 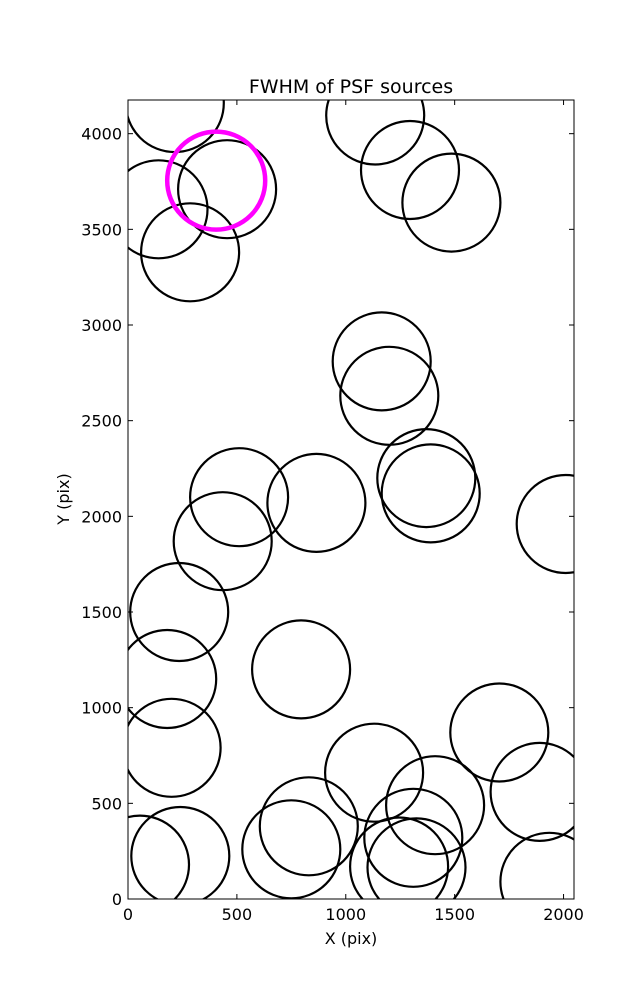 I want to click on x-tick-label: 1000, so click(x=345, y=914).